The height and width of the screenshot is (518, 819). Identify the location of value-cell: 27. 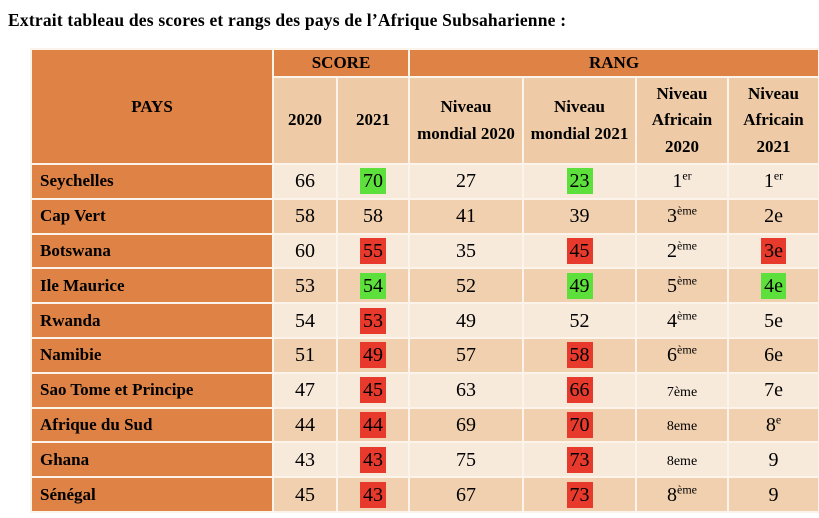
(466, 181).